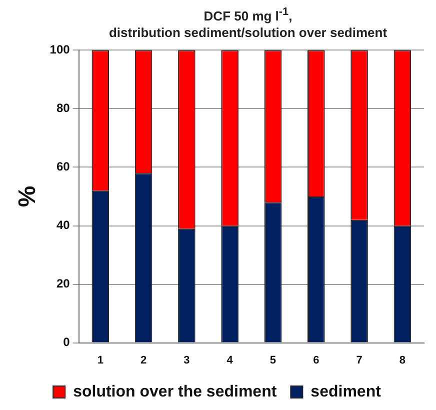  What do you see at coordinates (359, 360) in the screenshot?
I see `x-tick-label: 7` at bounding box center [359, 360].